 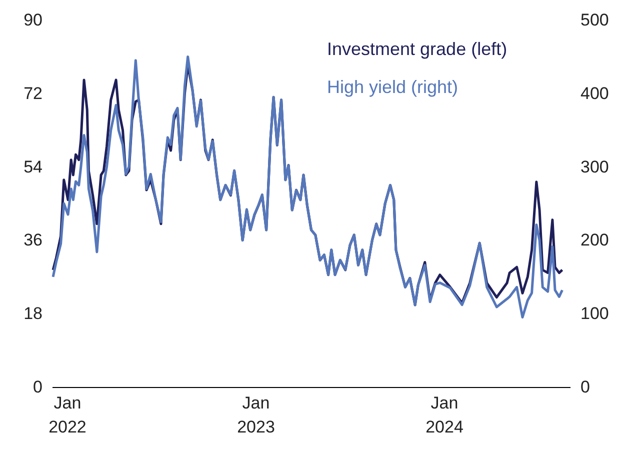 What do you see at coordinates (594, 93) in the screenshot?
I see `y2-tick-label: 400` at bounding box center [594, 93].